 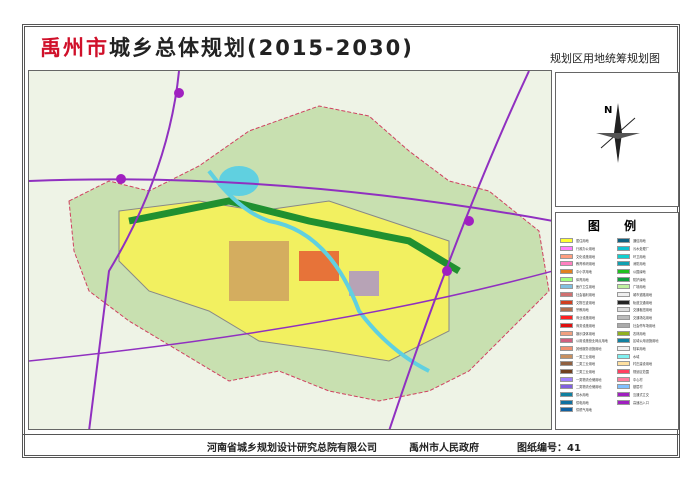 What do you see at coordinates (588, 387) in the screenshot?
I see `legend-item: 二类物流仓储用地` at bounding box center [588, 387].